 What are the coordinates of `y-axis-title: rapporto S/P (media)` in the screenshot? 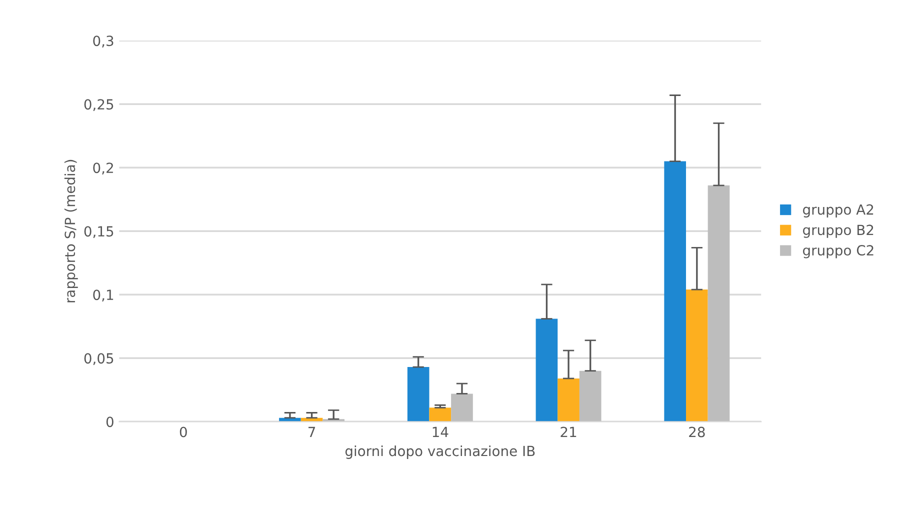 It's located at (71, 231).